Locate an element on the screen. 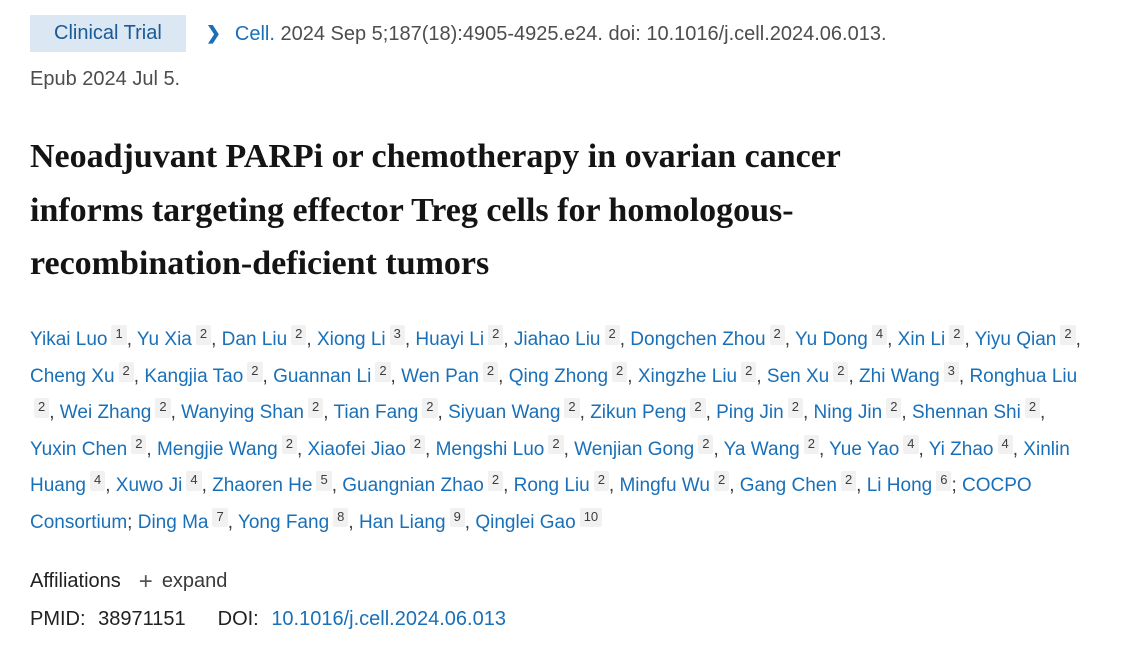  author-link: Yikai Luo is located at coordinates (69, 340).